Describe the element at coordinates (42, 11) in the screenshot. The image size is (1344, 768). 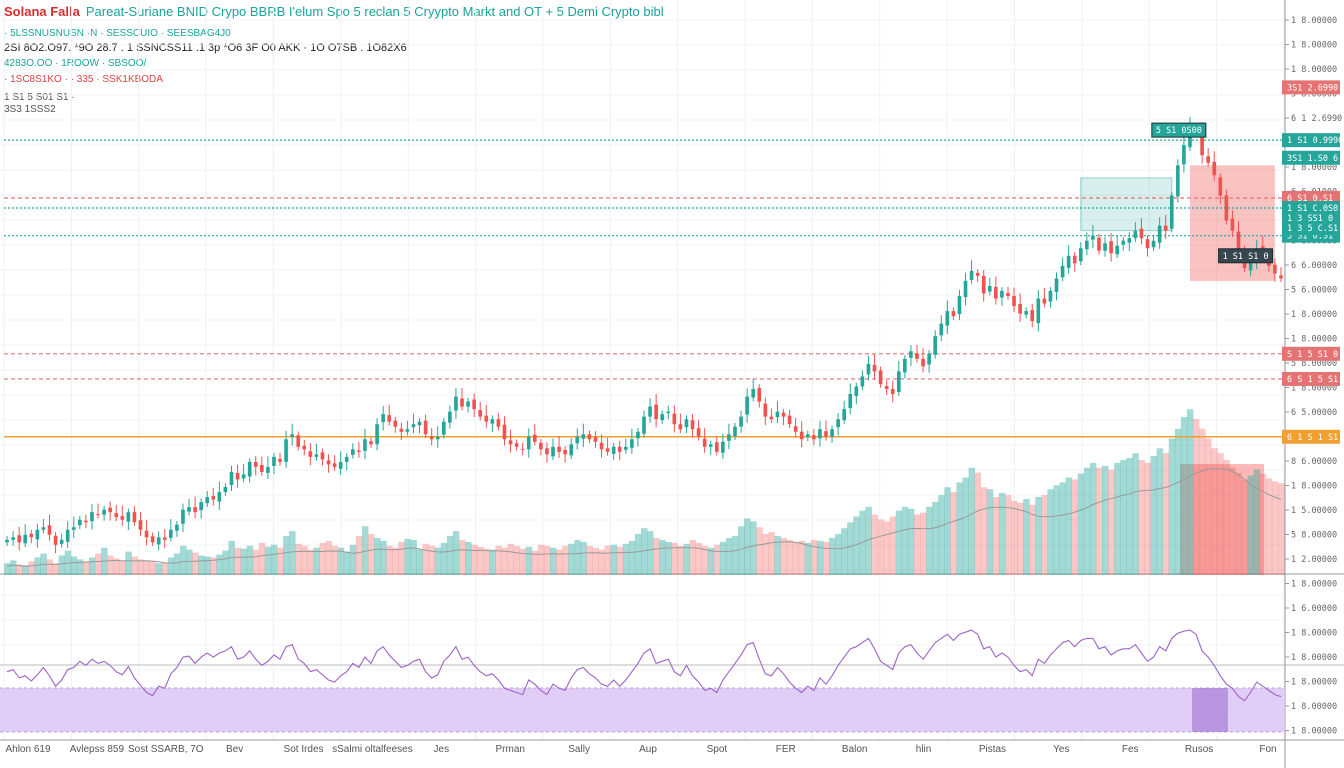
I see `symbol-name: Solana Falla` at that location.